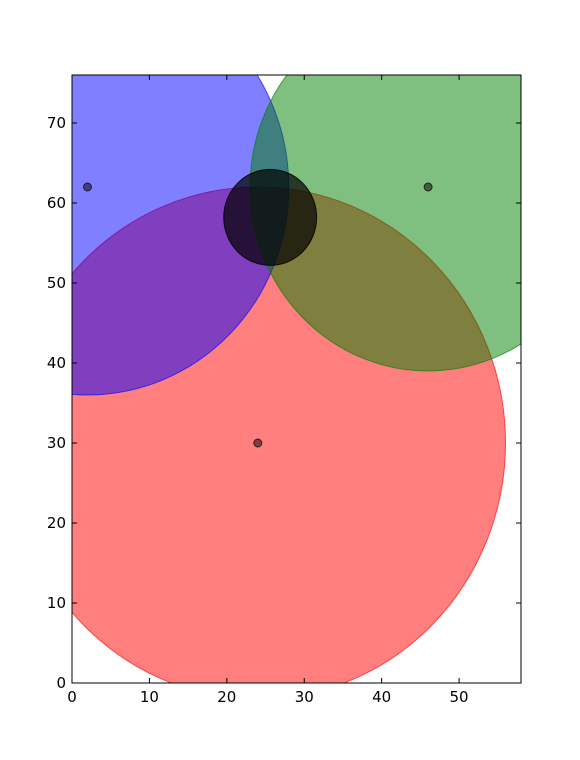  I want to click on x-tick-label: 0, so click(72, 697).